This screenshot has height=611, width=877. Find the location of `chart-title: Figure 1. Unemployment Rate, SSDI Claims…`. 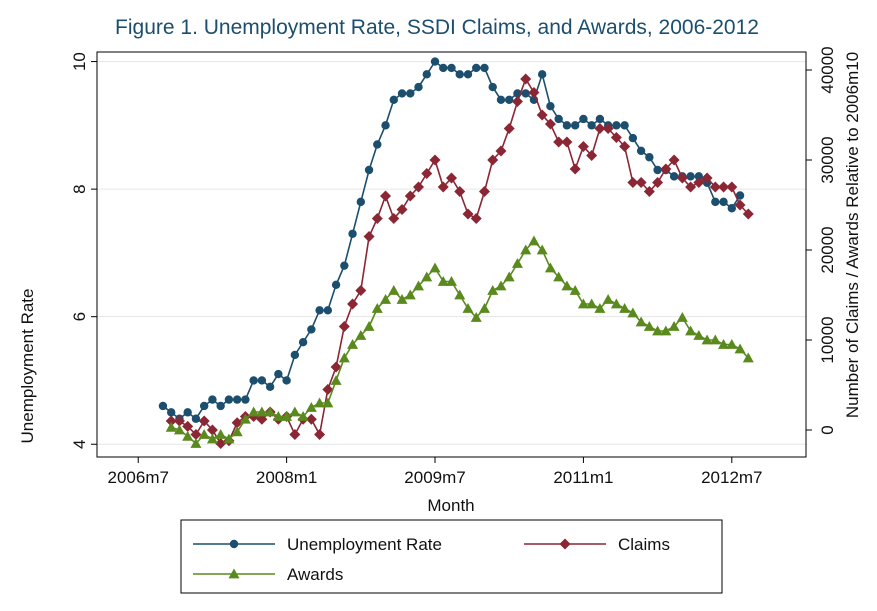

chart-title: Figure 1. Unemployment Rate, SSDI Claims… is located at coordinates (437, 27).